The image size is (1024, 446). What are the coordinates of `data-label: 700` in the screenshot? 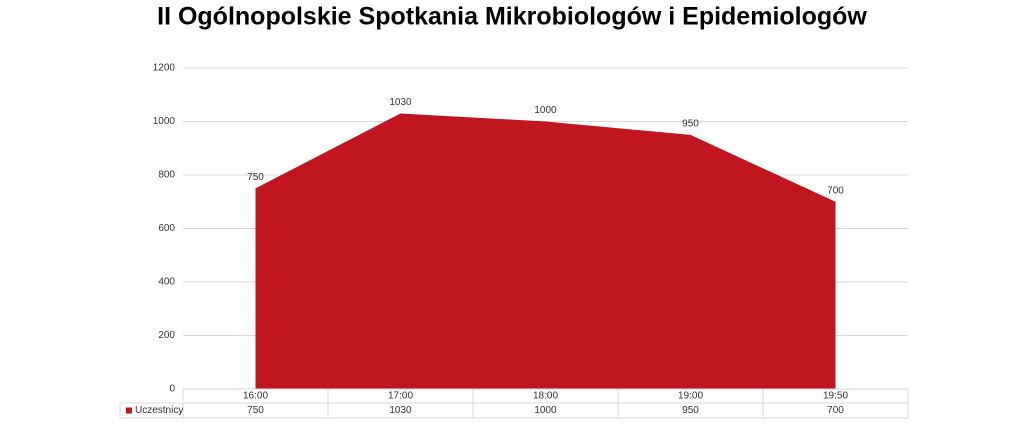 It's located at (835, 190).